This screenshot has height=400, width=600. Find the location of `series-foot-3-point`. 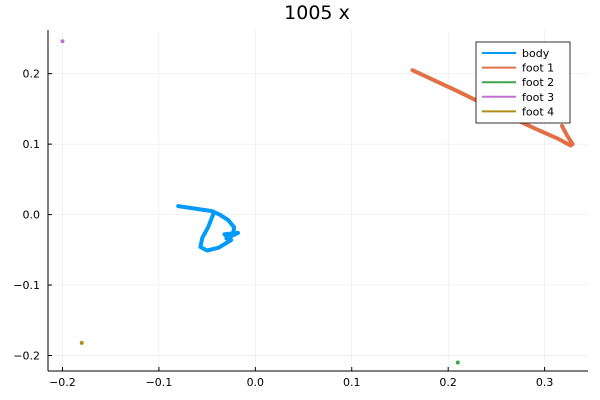

series-foot-3-point is located at coordinates (62, 41).